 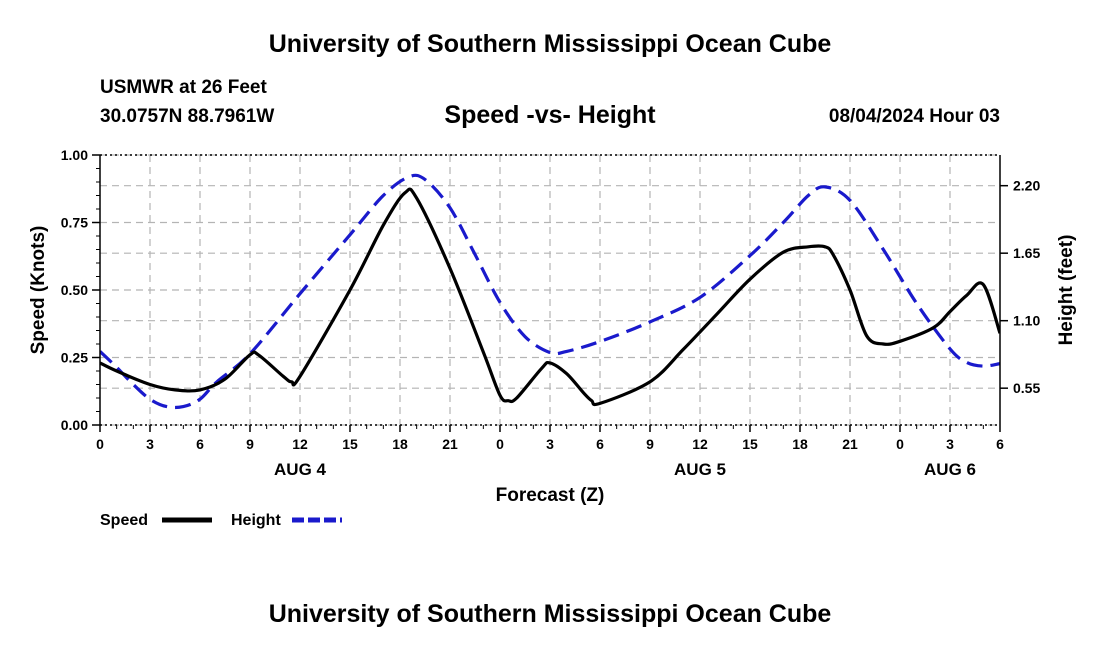 What do you see at coordinates (187, 116) in the screenshot?
I see `station-coordinates: 30.0757N 88.7961W` at bounding box center [187, 116].